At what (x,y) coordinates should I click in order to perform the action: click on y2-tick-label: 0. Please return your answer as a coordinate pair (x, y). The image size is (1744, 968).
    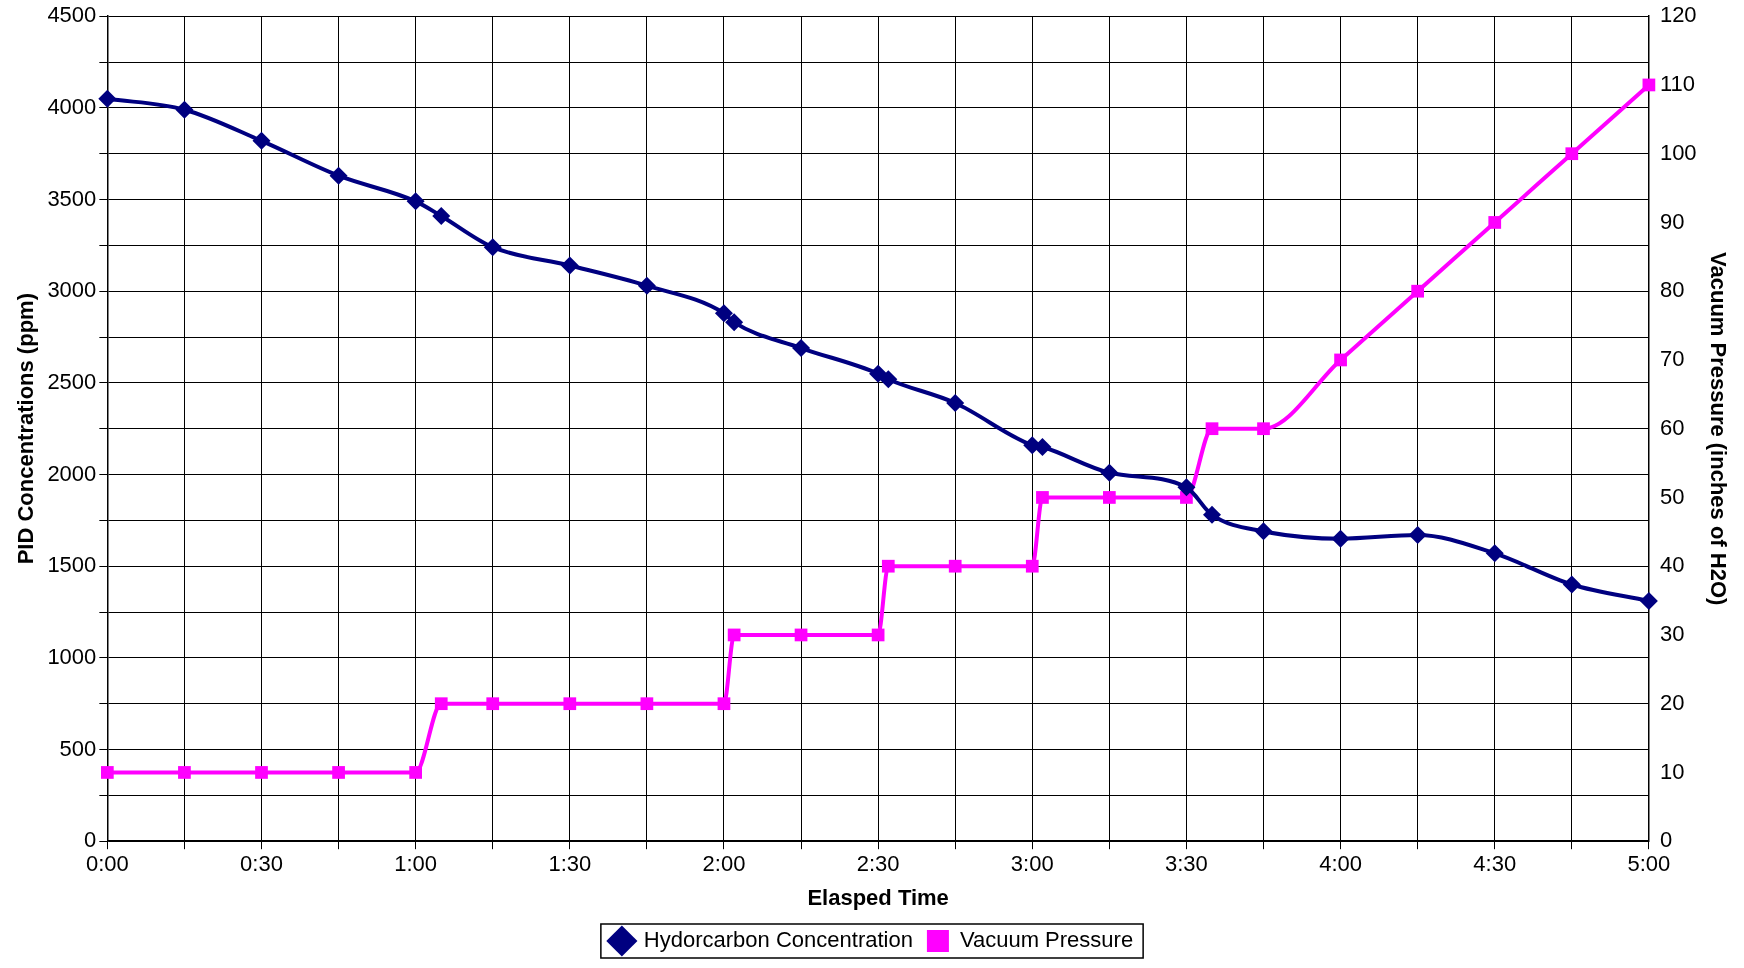
    Looking at the image, I should click on (1666, 840).